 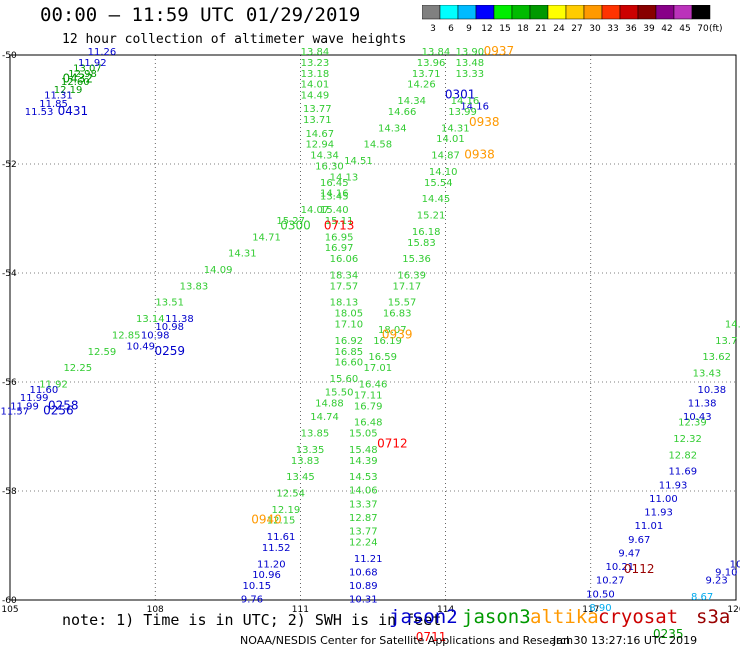 I want to click on color-tick-label: 21, so click(x=540, y=29).